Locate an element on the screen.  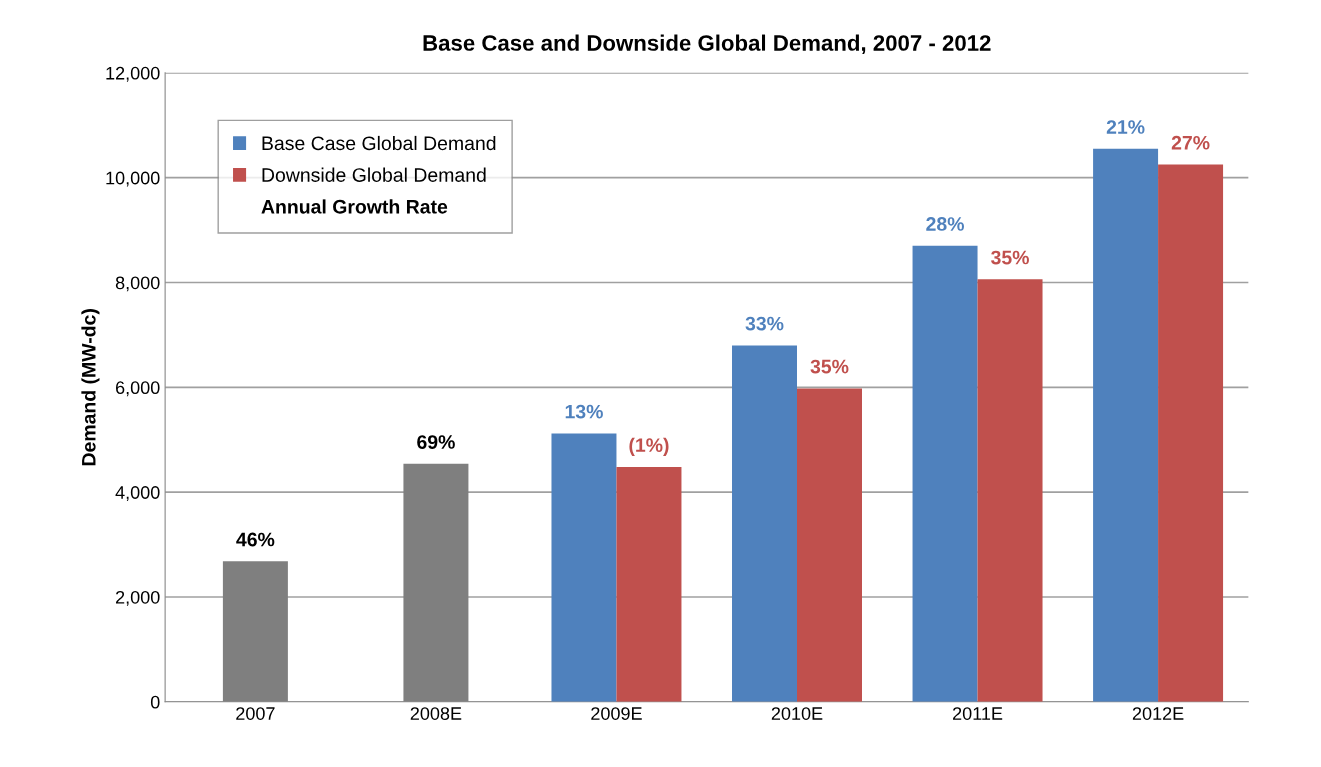
annotation: 21% is located at coordinates (1125, 127).